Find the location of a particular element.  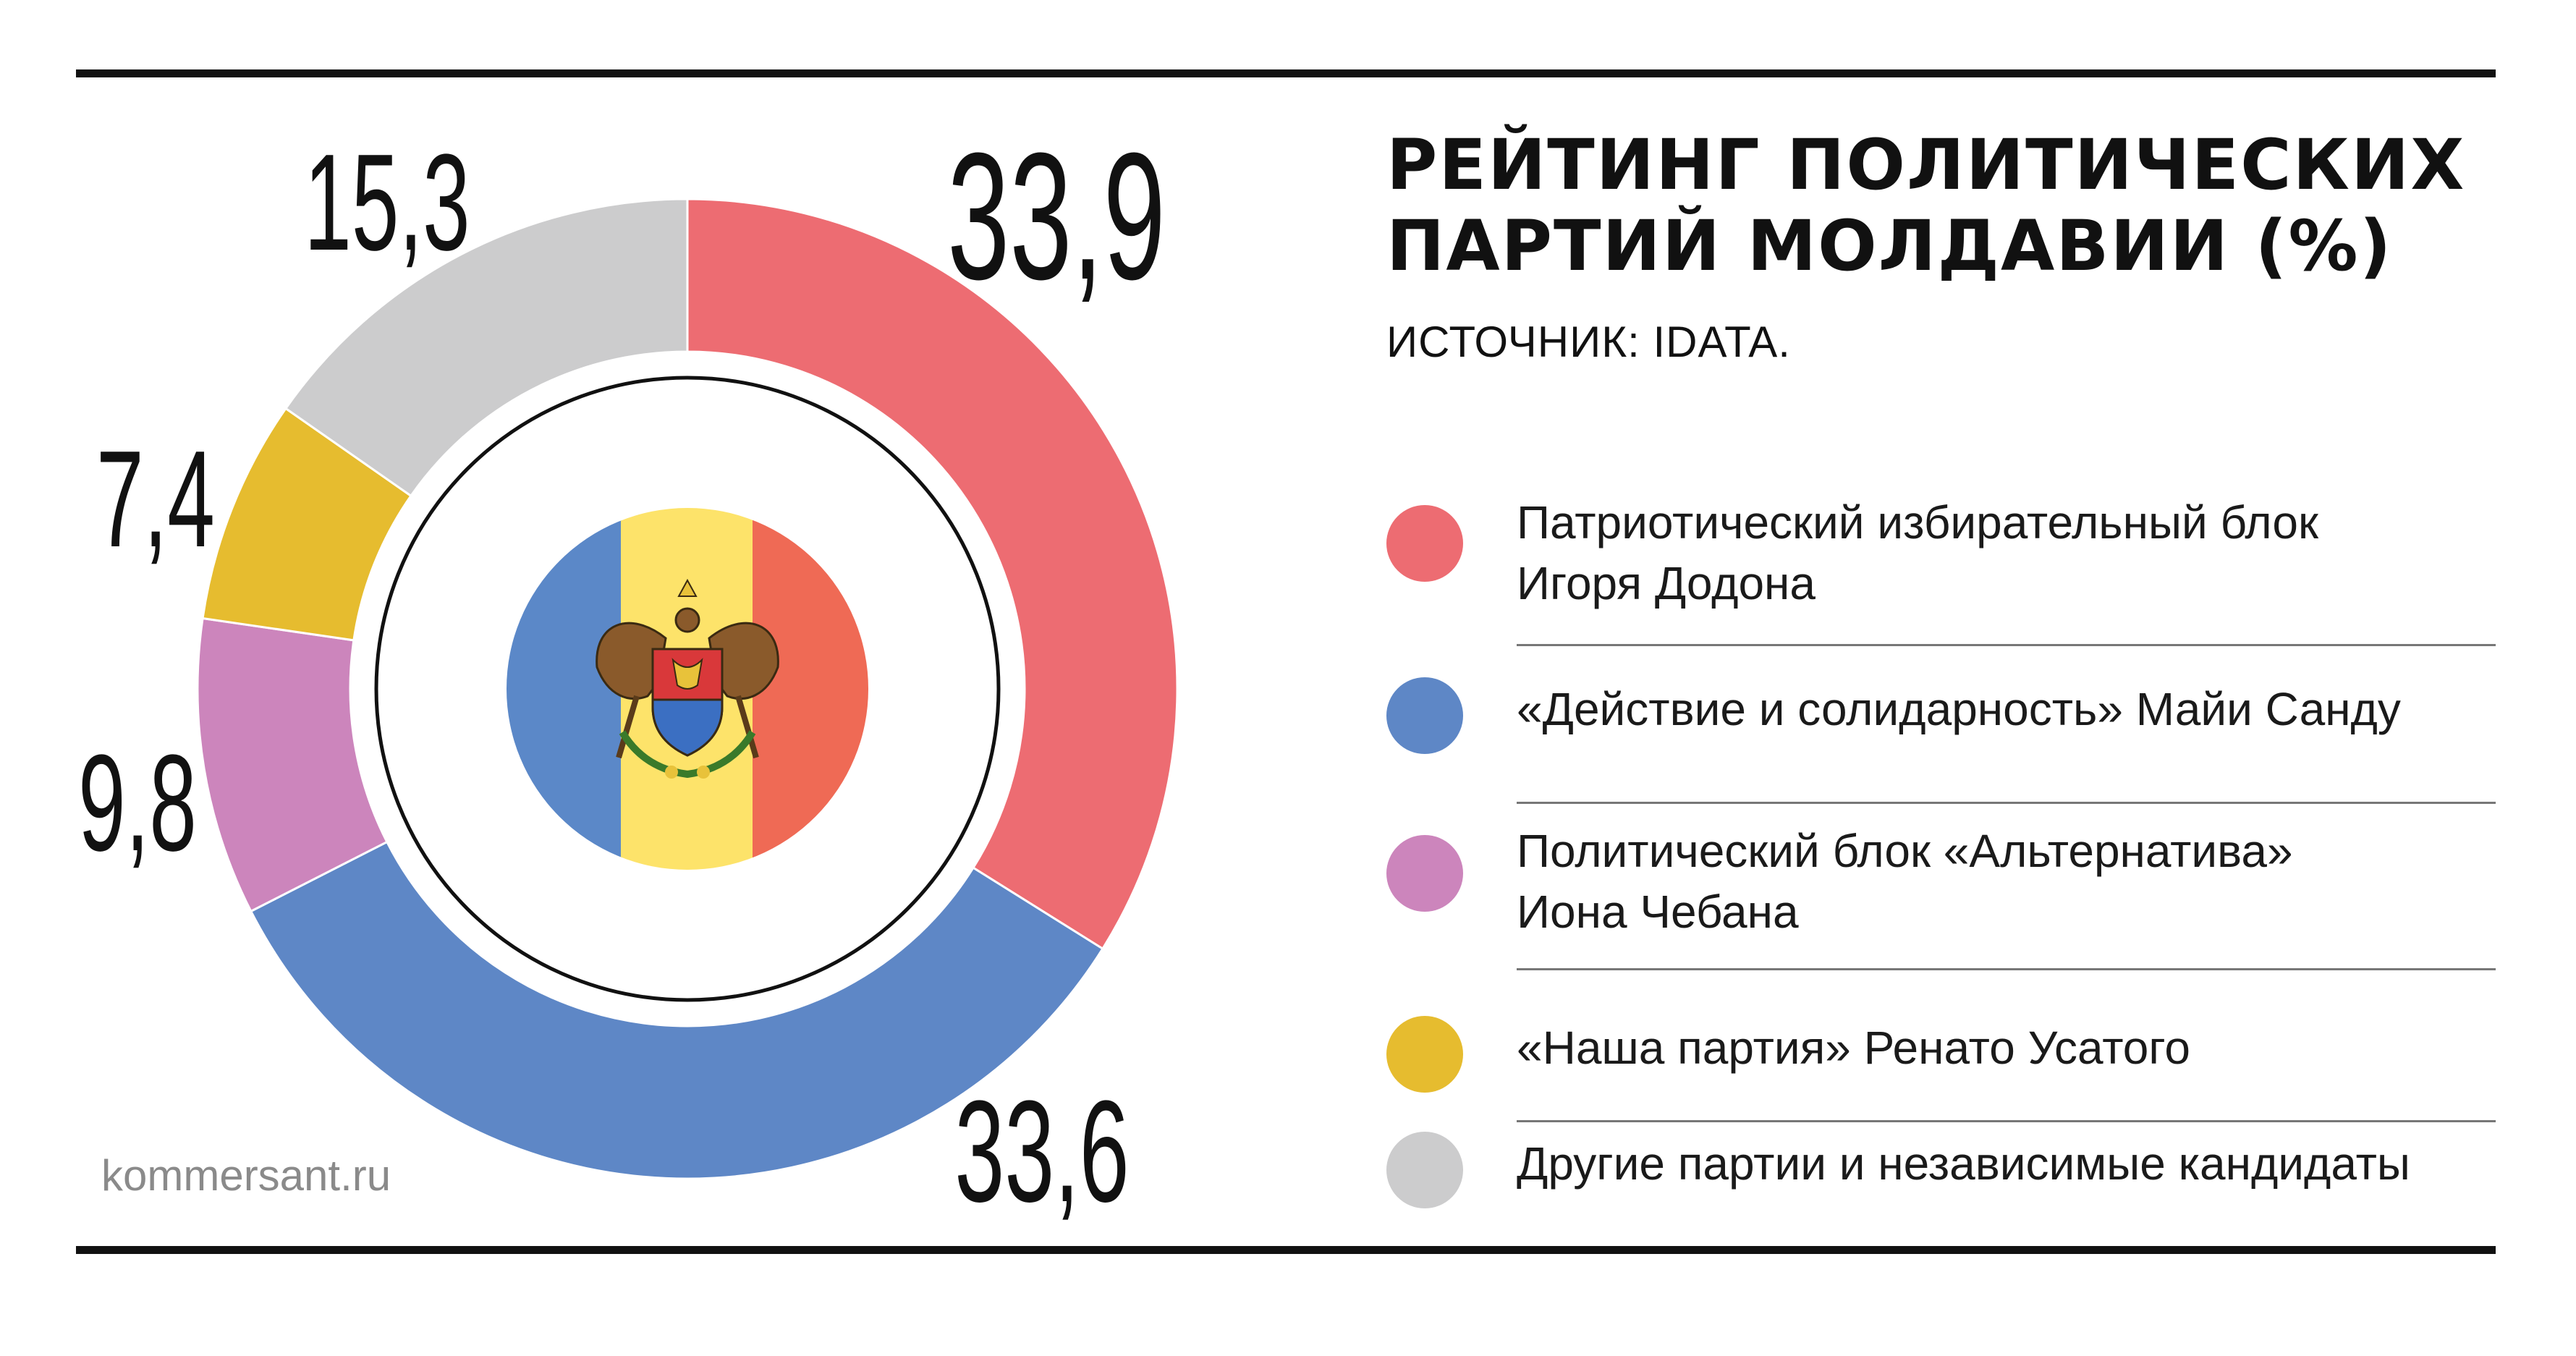

moldova-flag is located at coordinates (687, 689).